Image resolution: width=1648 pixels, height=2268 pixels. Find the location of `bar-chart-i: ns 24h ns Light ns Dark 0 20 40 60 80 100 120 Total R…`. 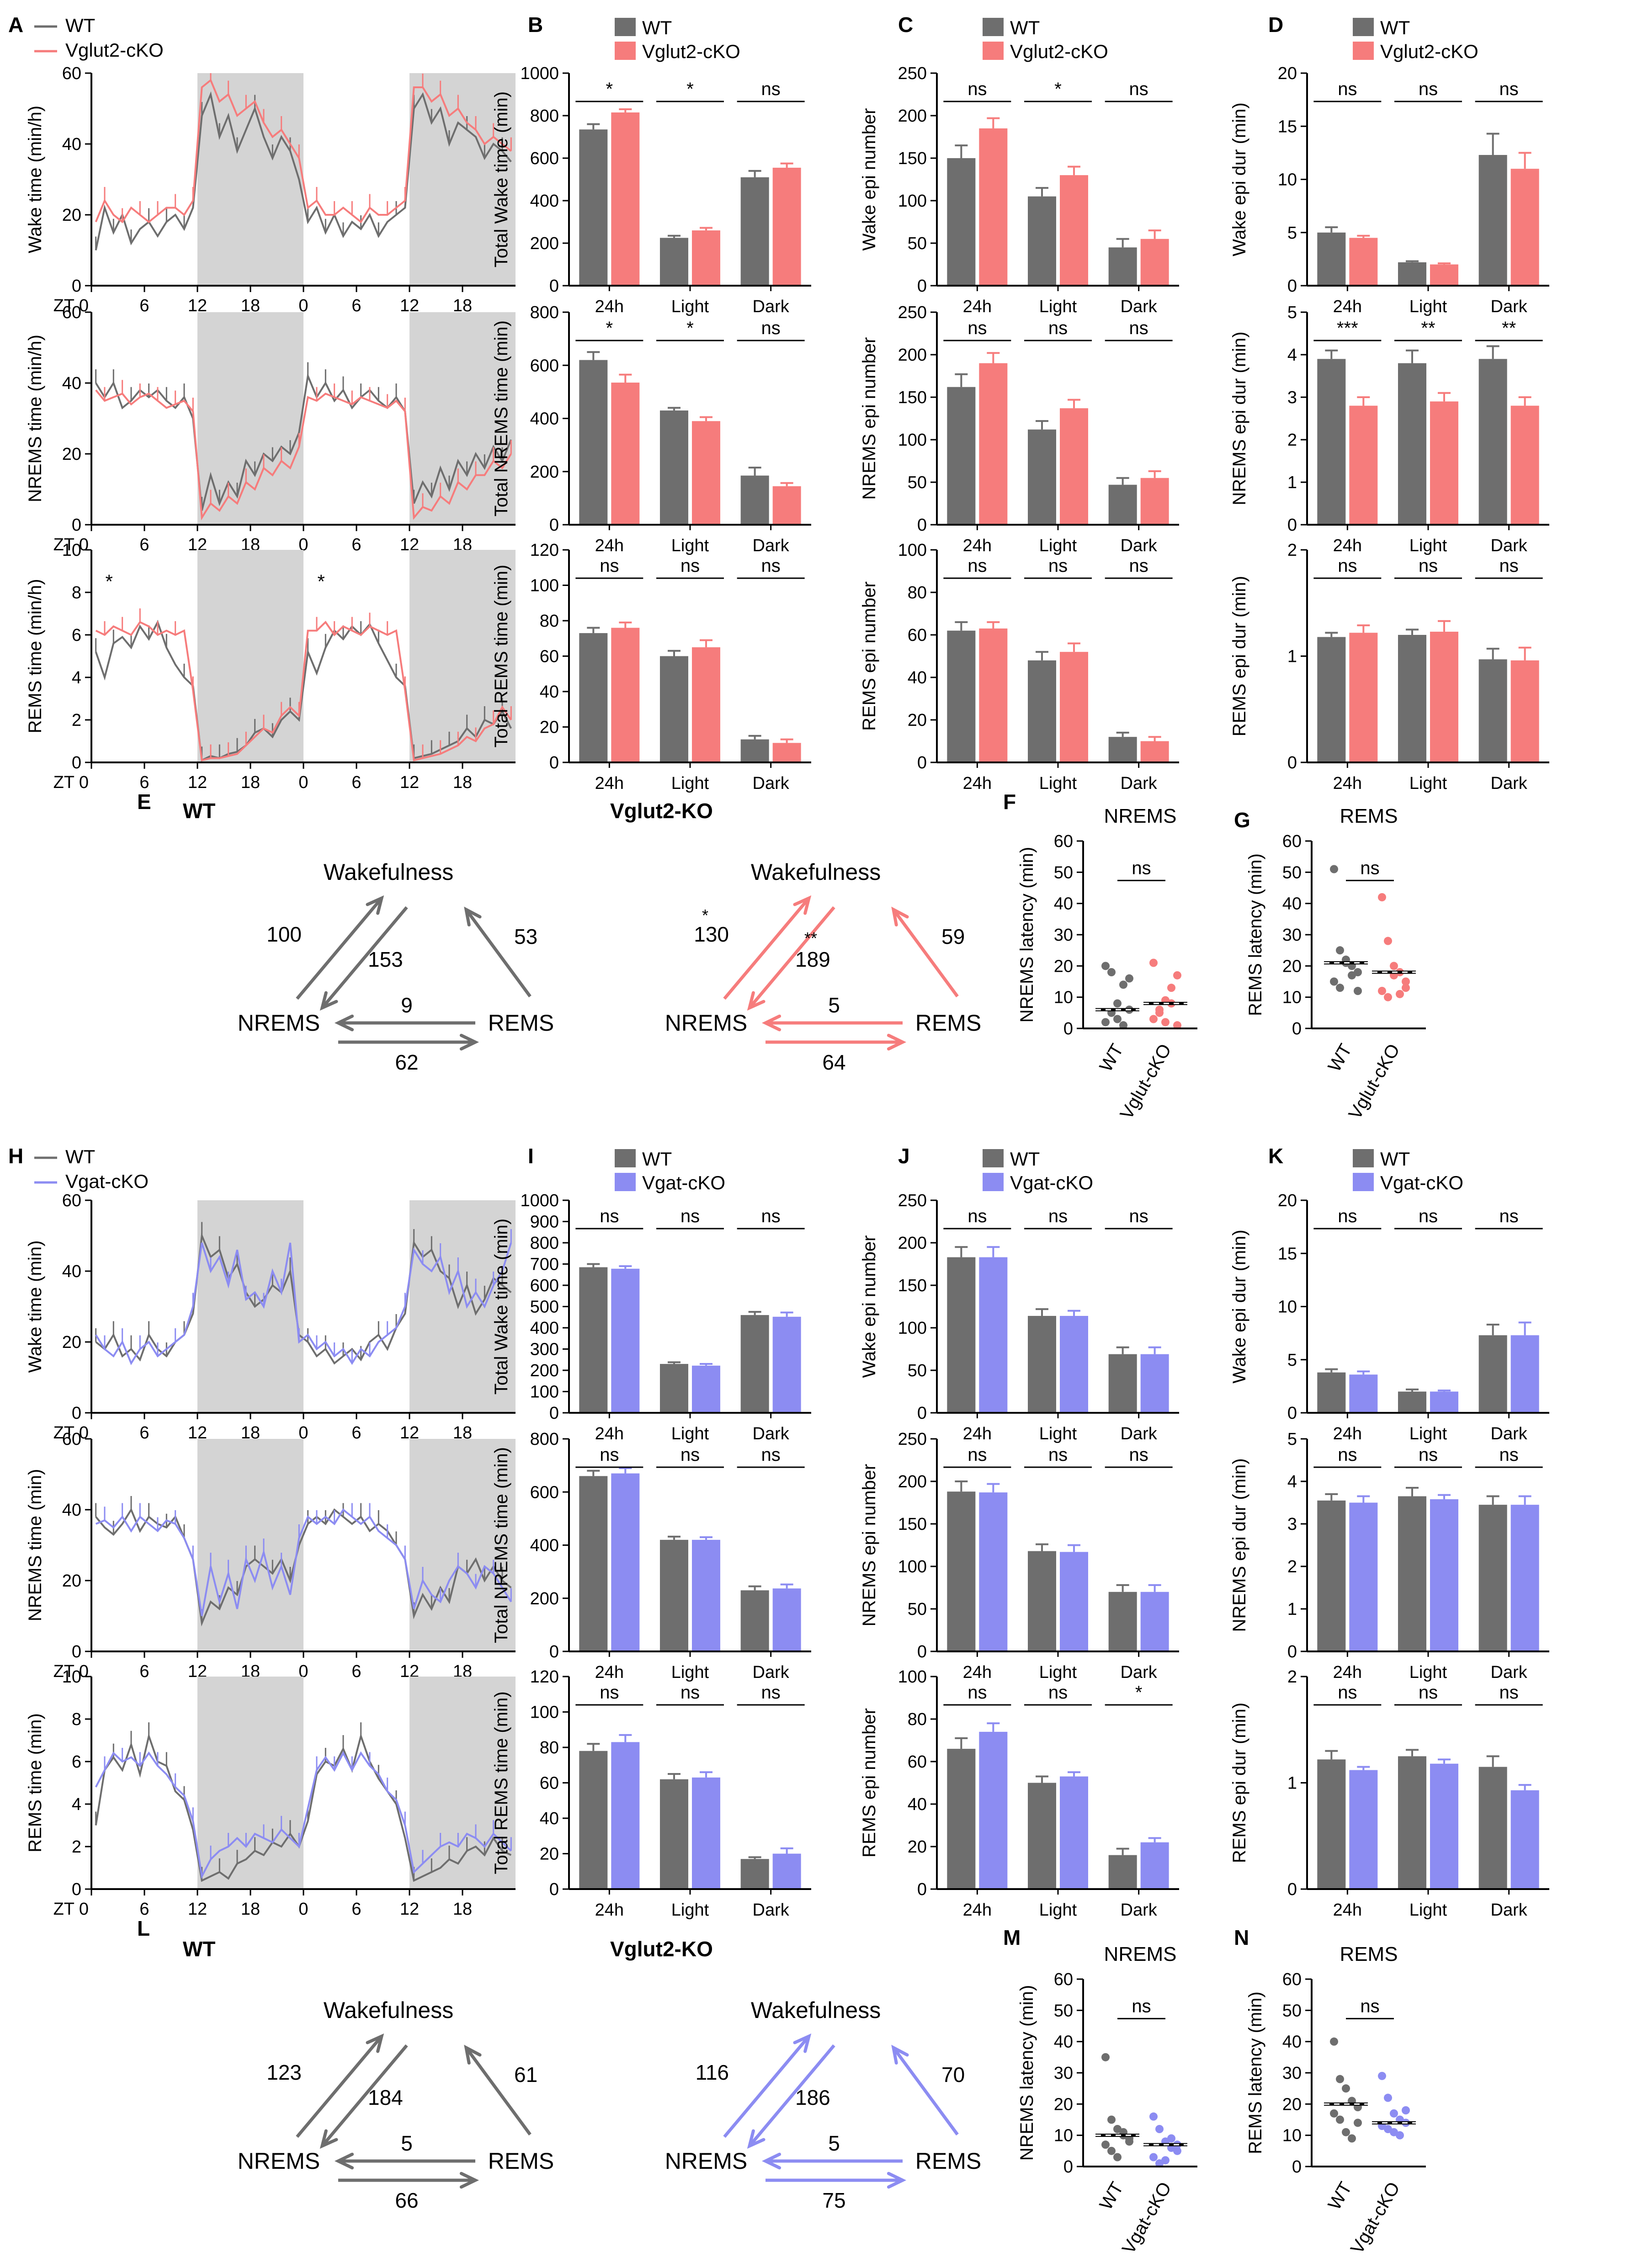

bar-chart-i: ns 24h ns Light ns Dark 0 20 40 60 80 100 120 Total R… is located at coordinates (651, 1793).